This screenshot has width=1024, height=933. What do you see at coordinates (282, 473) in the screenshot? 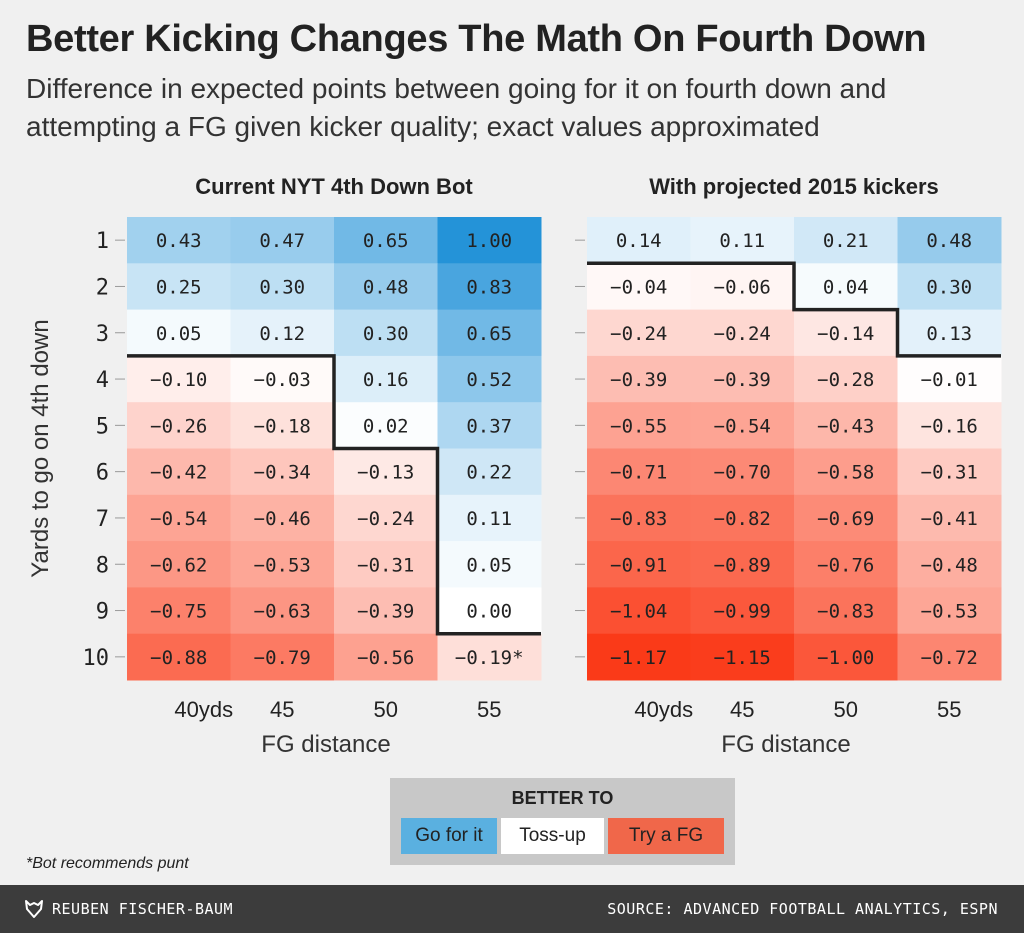
I see `cell-value-label: −0.34` at bounding box center [282, 473].